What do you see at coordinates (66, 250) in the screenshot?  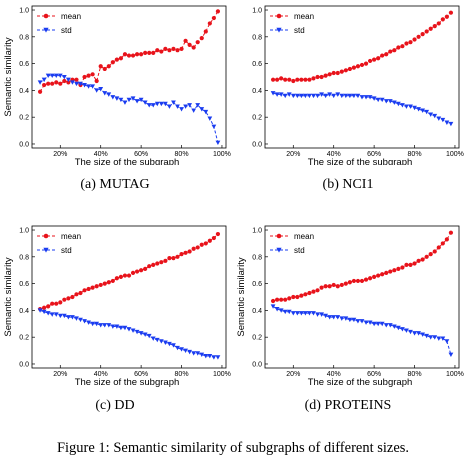 I see `legend-label-std: std` at bounding box center [66, 250].